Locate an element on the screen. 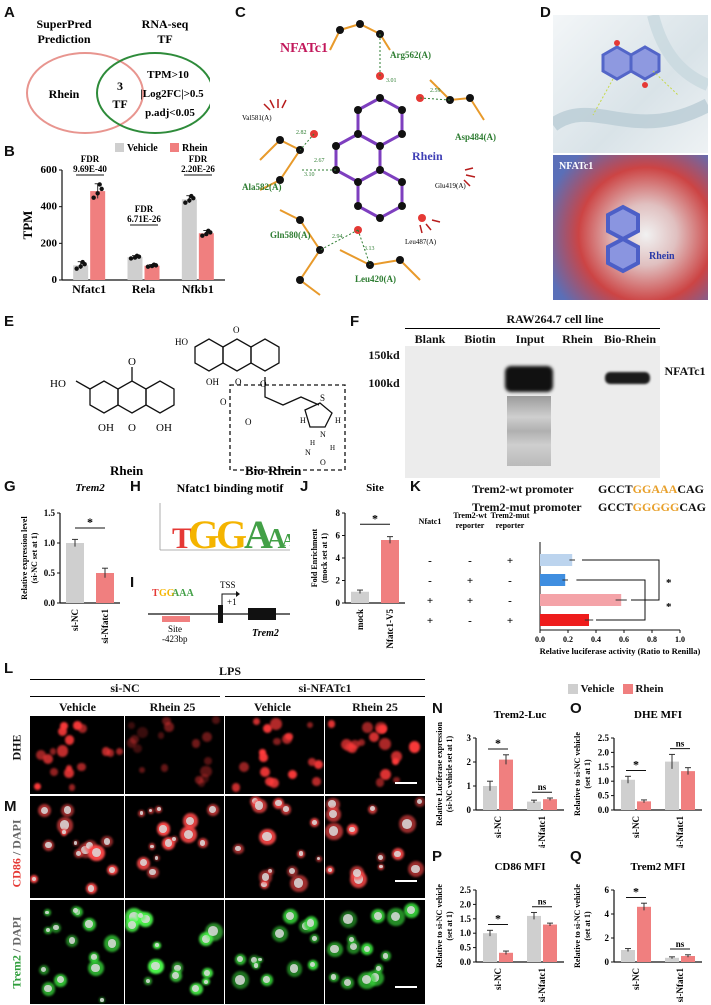  micrograph is located at coordinates (77, 952).